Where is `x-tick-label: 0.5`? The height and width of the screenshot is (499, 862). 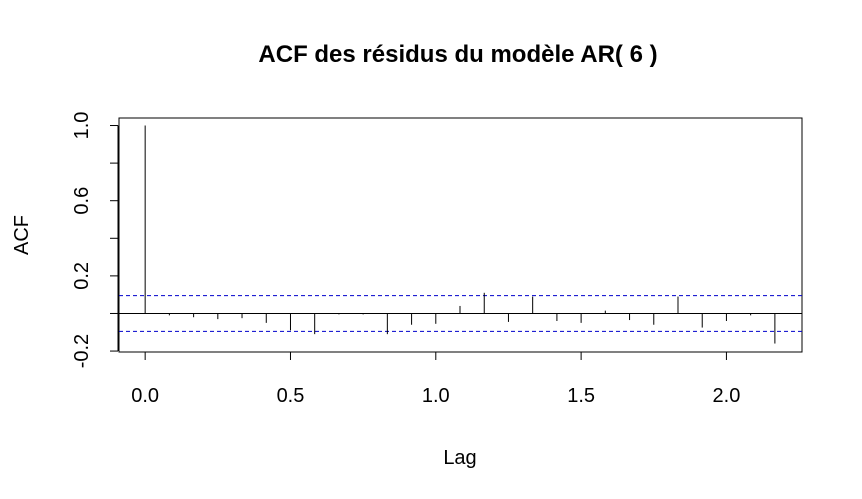
x-tick-label: 0.5 is located at coordinates (291, 396).